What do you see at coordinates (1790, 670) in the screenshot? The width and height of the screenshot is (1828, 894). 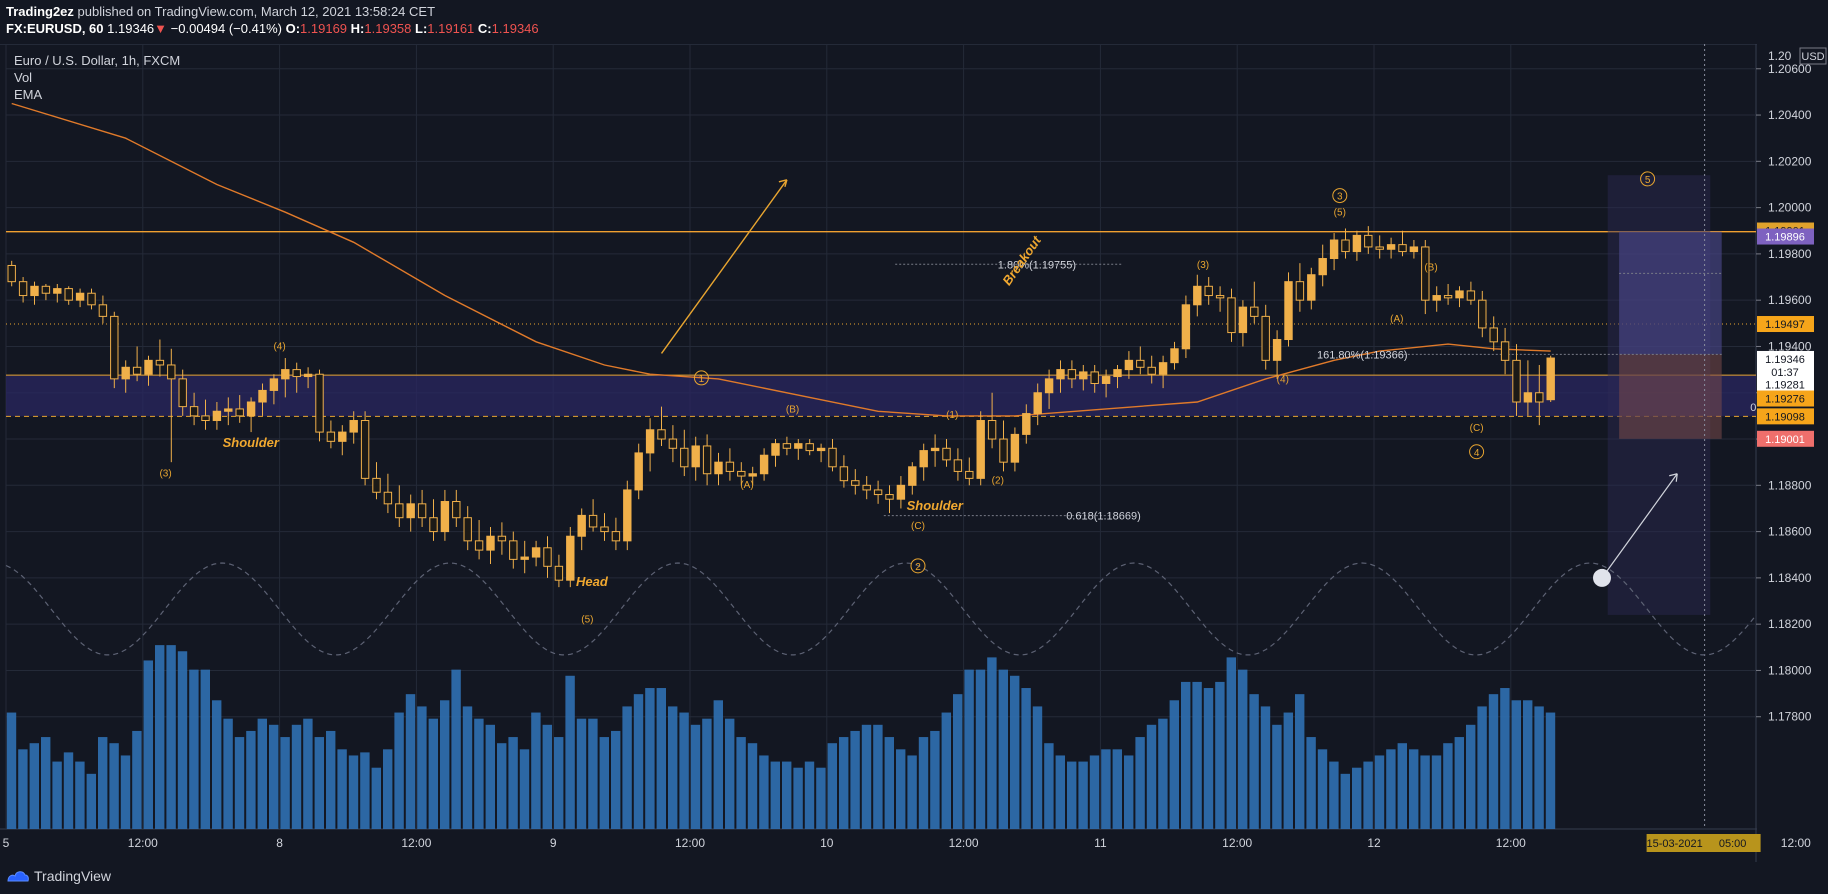 I see `y-tick-label: 1.18000` at bounding box center [1790, 670].